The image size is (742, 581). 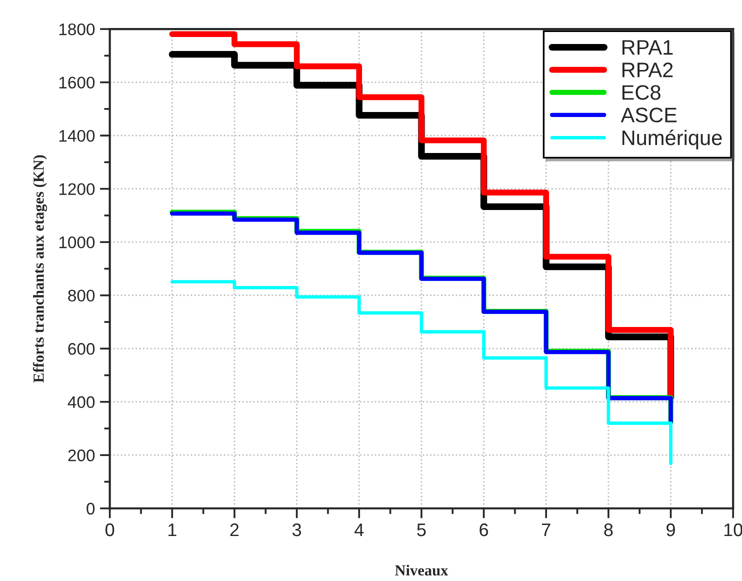 What do you see at coordinates (77, 136) in the screenshot?
I see `y-tick-label: 1400` at bounding box center [77, 136].